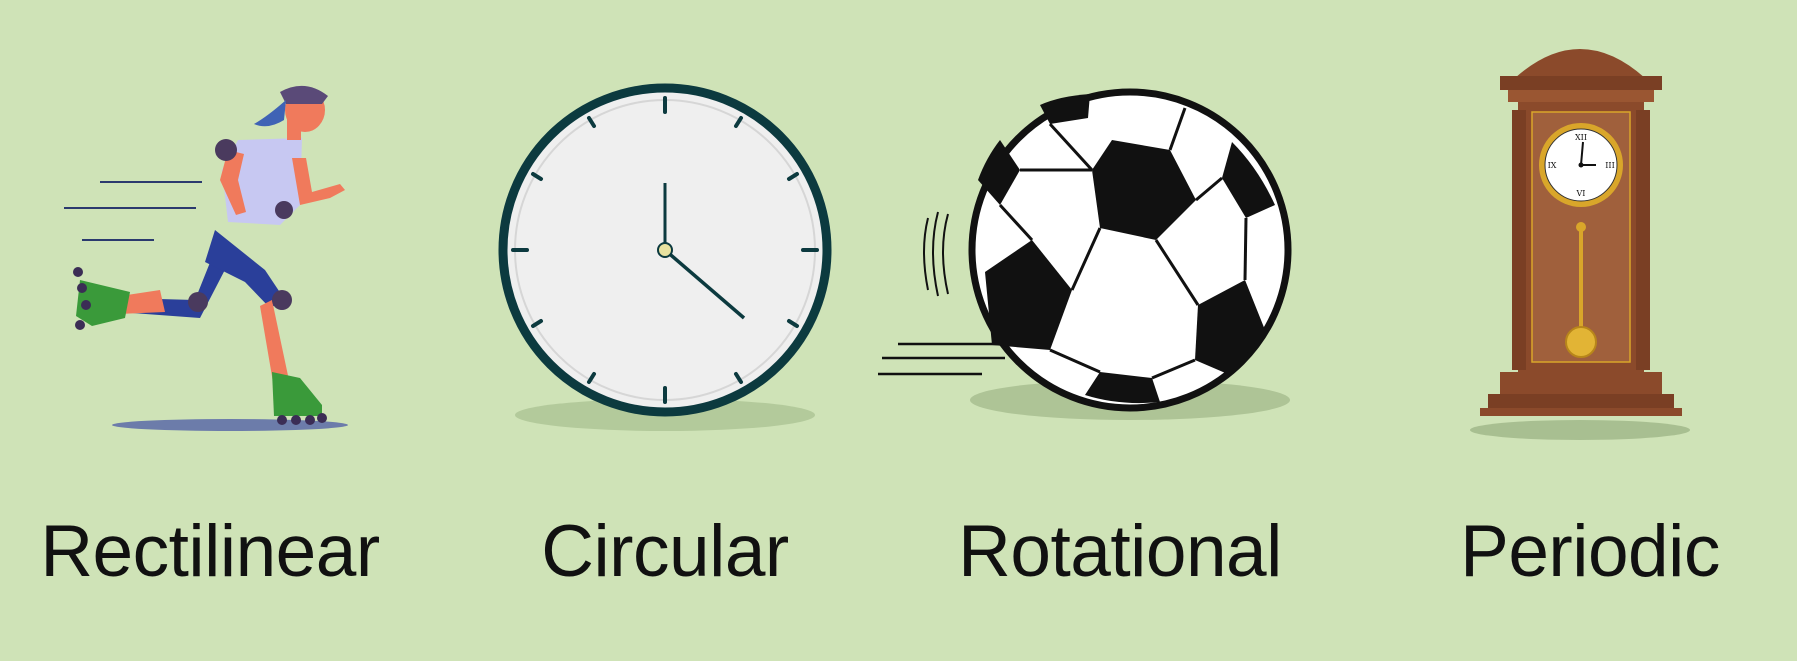 The image size is (1797, 661). What do you see at coordinates (1552, 165) in the screenshot?
I see `svg-text: IX` at bounding box center [1552, 165].